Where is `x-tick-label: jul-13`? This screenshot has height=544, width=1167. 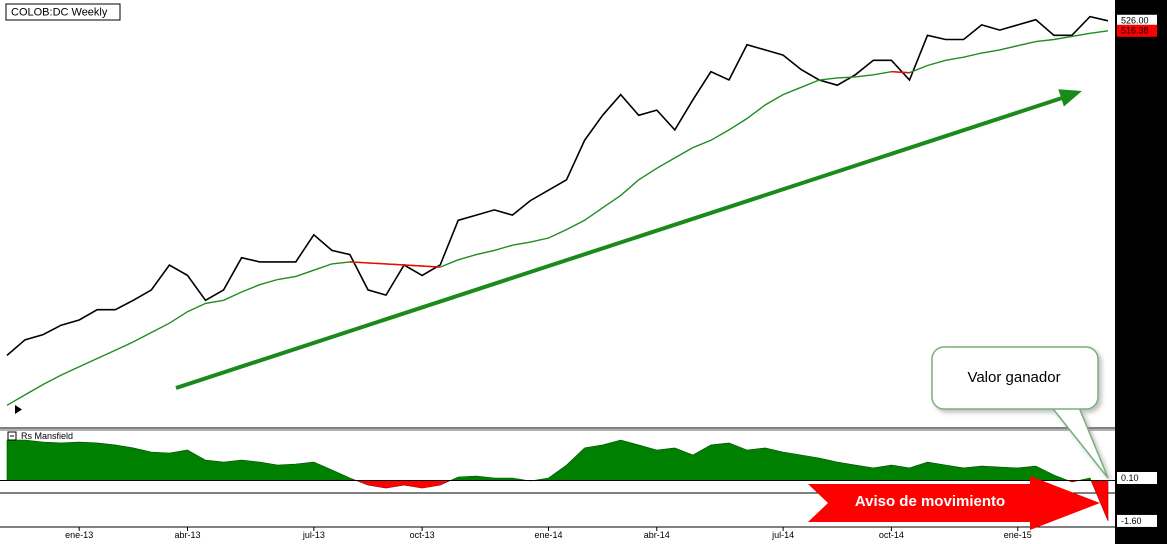 x-tick-label: jul-13 is located at coordinates (313, 535).